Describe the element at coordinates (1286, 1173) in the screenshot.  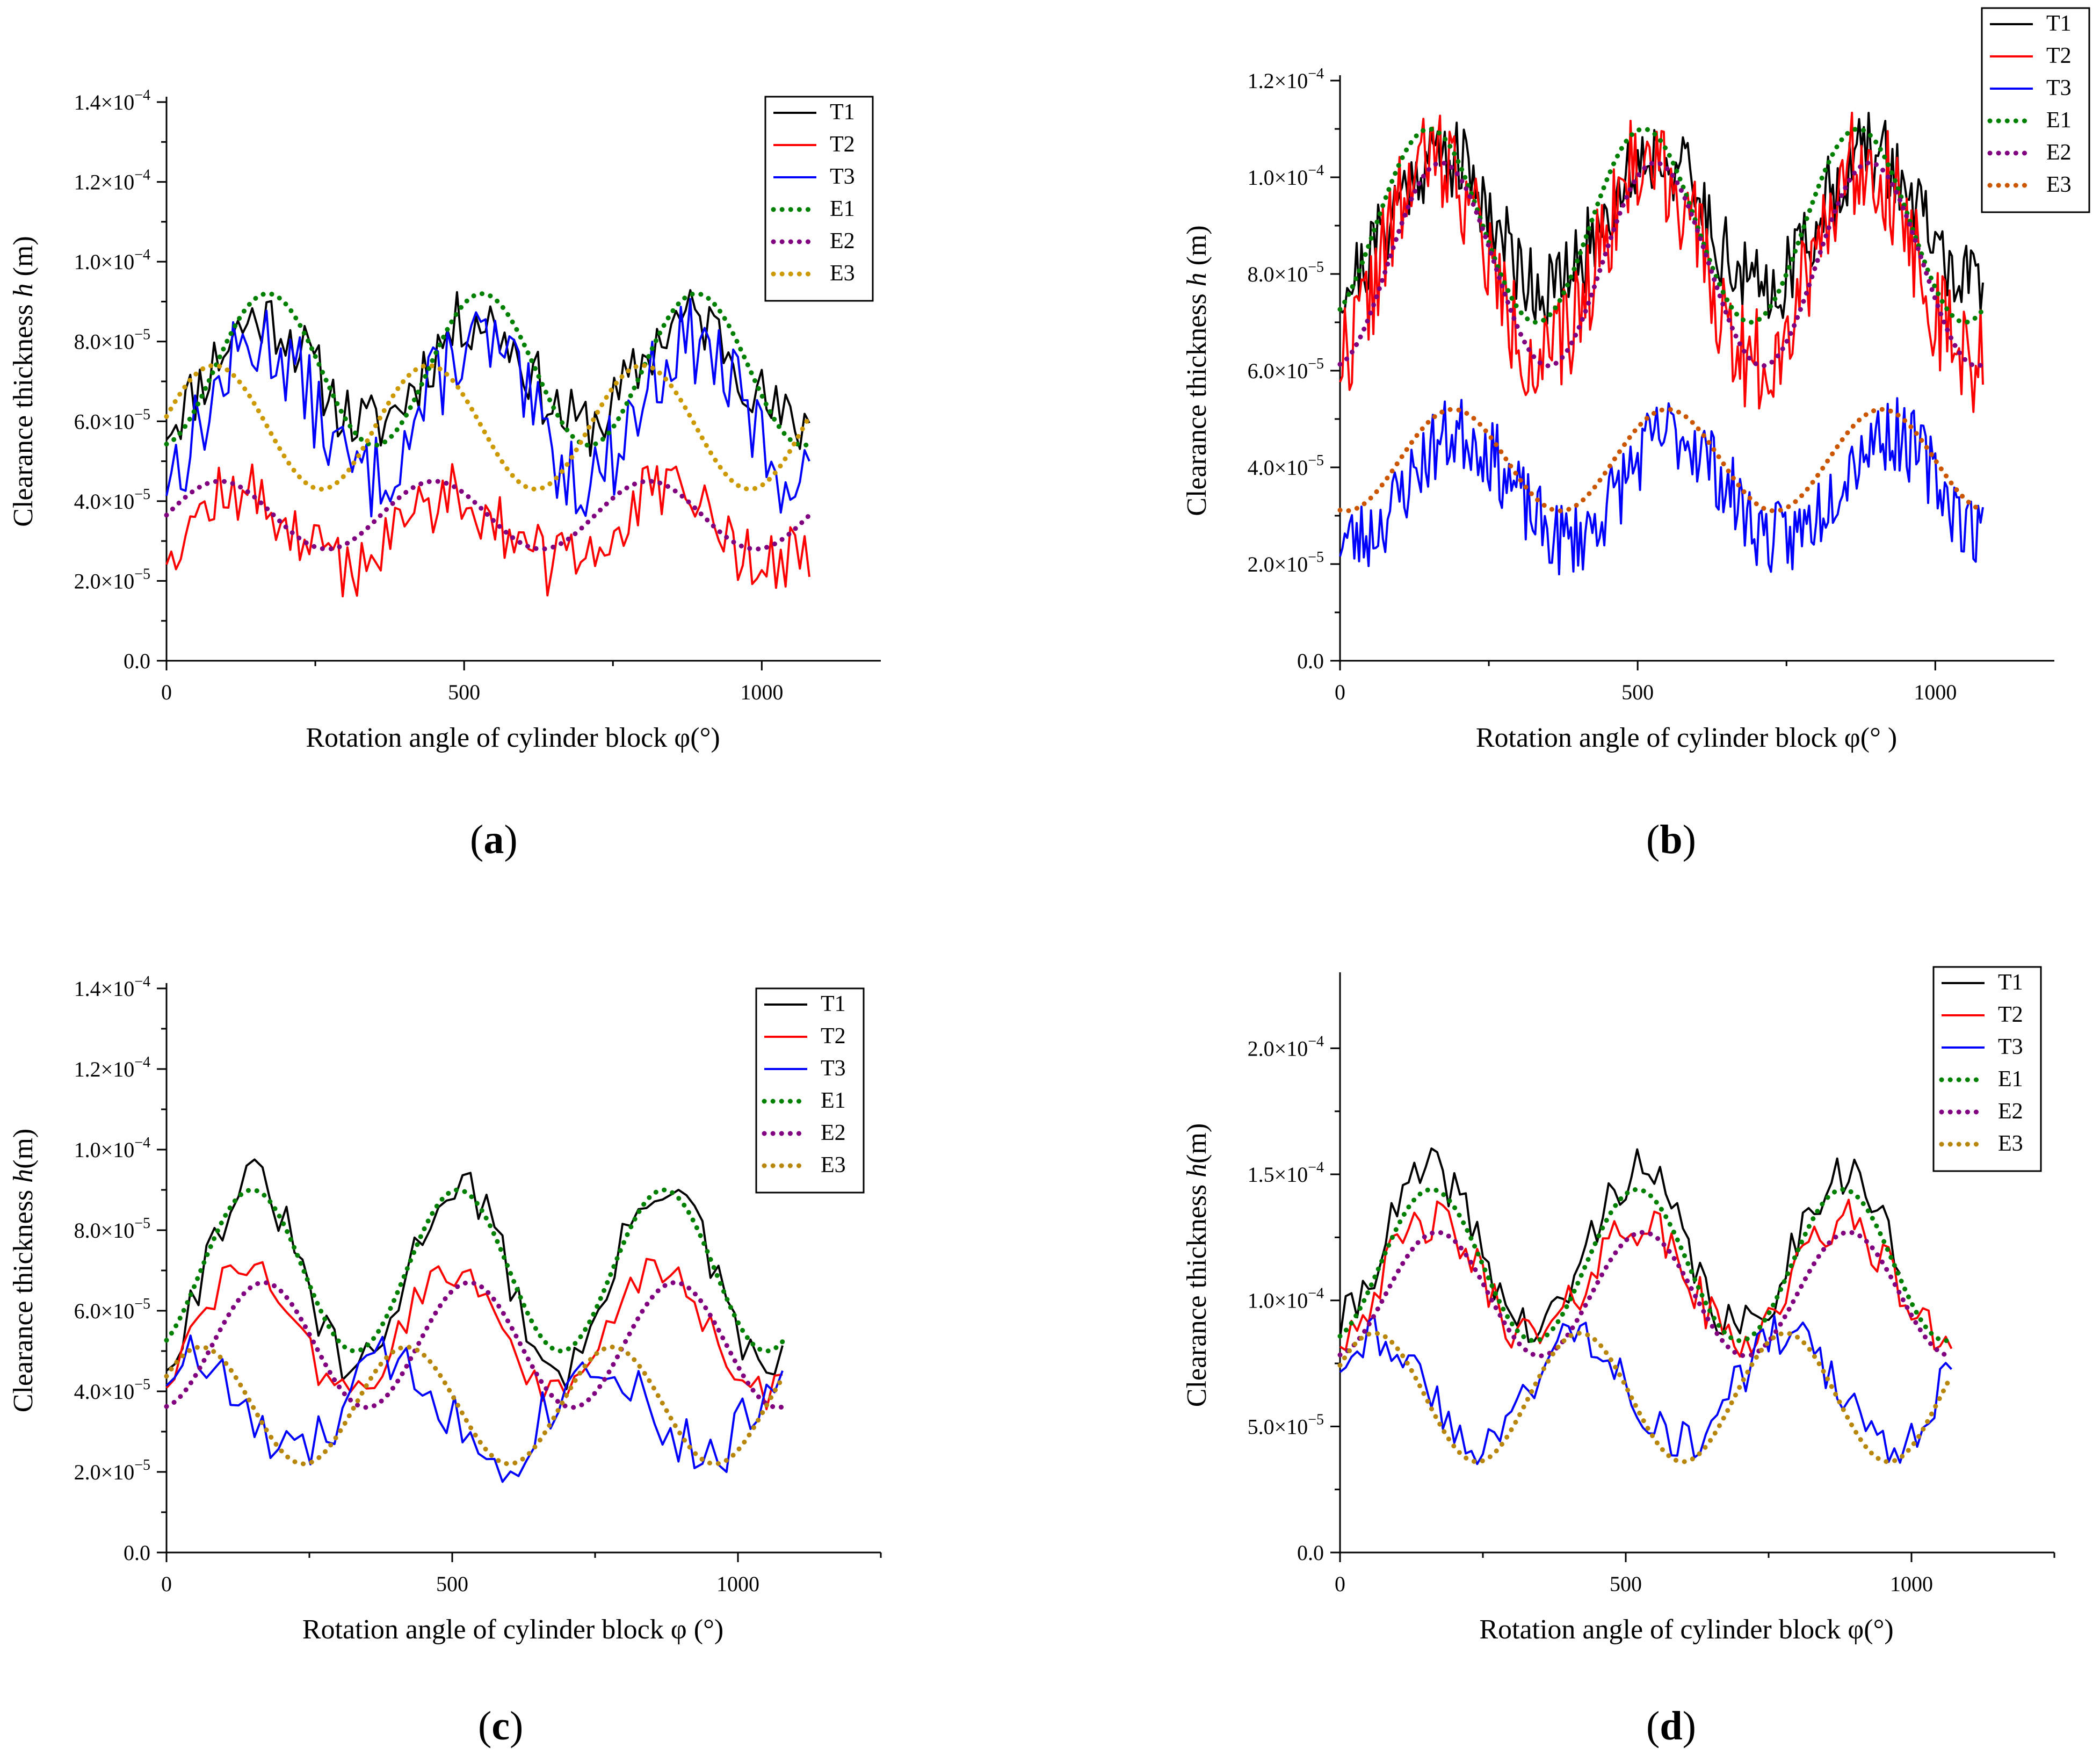
I see `y-tick-label: 1.5×10⁻⁴` at that location.